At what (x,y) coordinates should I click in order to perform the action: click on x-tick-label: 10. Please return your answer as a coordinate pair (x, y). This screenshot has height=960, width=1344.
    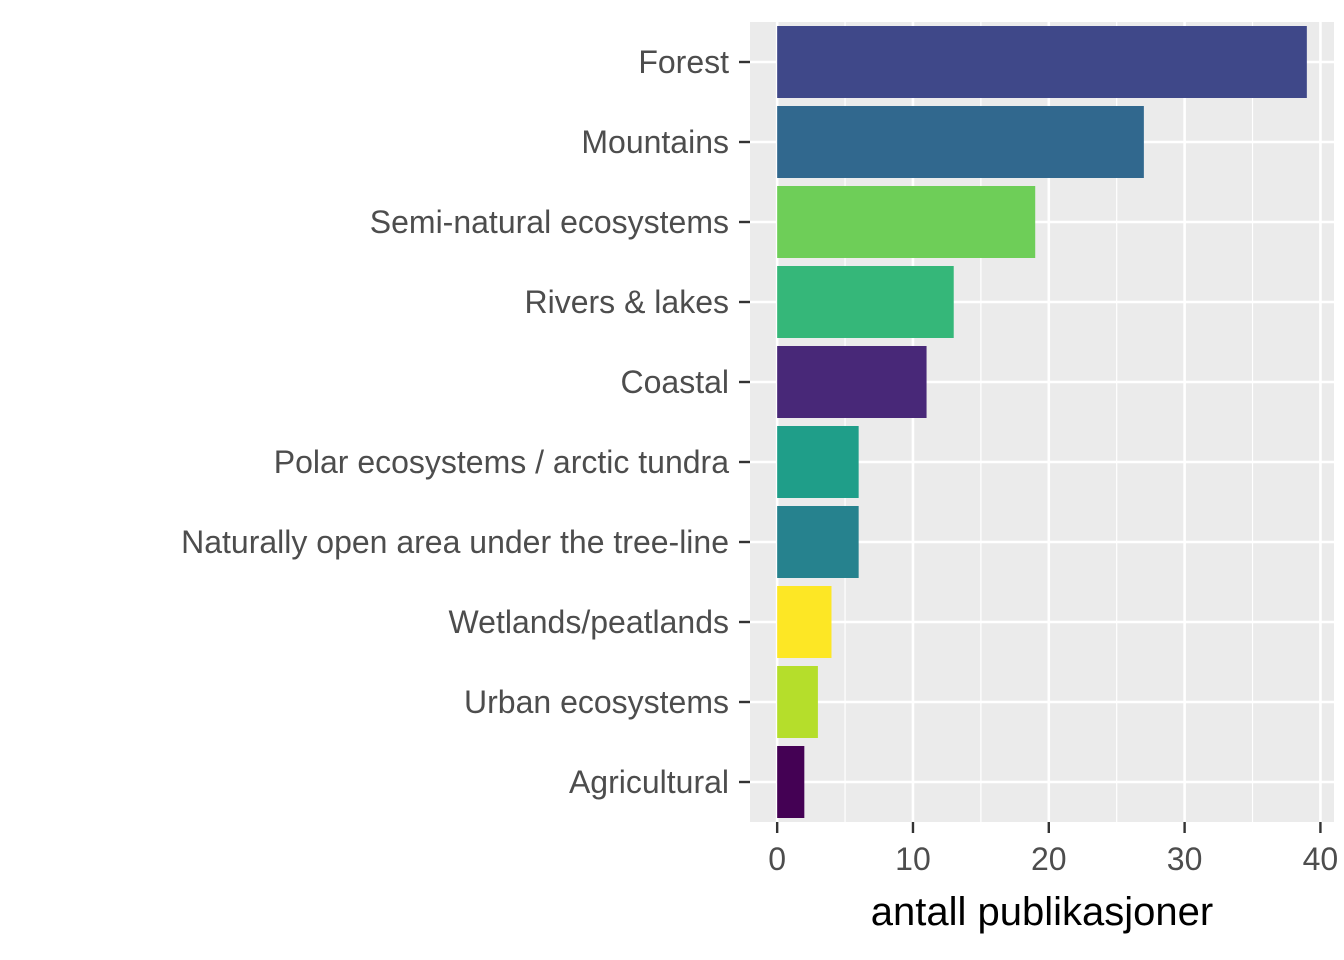
    Looking at the image, I should click on (913, 859).